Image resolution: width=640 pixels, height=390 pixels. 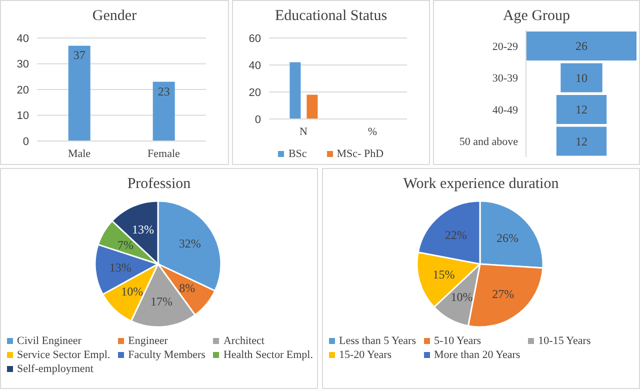 What do you see at coordinates (79, 154) in the screenshot?
I see `x-tick-label: Male` at bounding box center [79, 154].